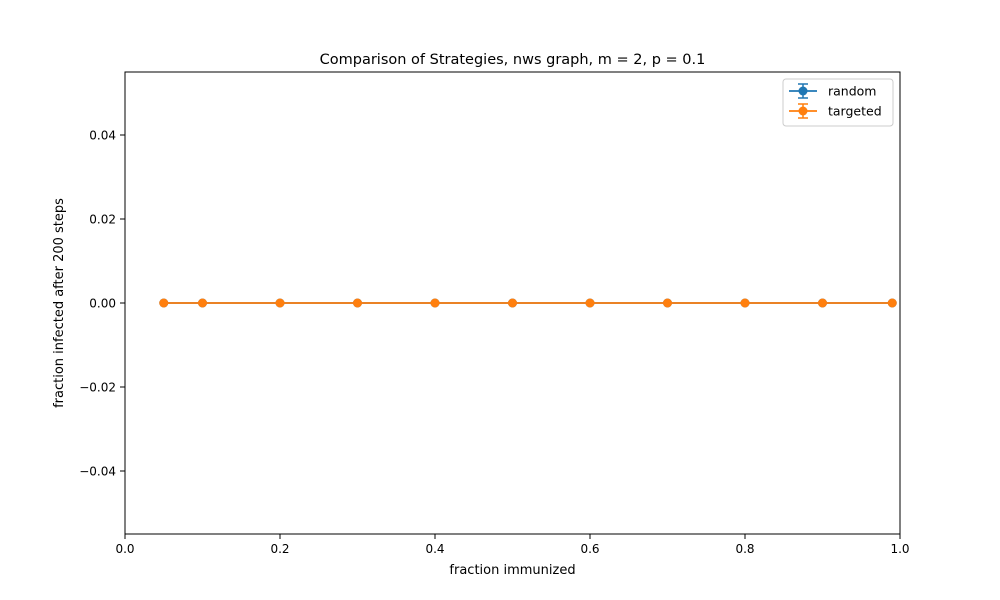 This screenshot has height=600, width=1000. What do you see at coordinates (97, 472) in the screenshot?
I see `y-tick-label: −0.04` at bounding box center [97, 472].